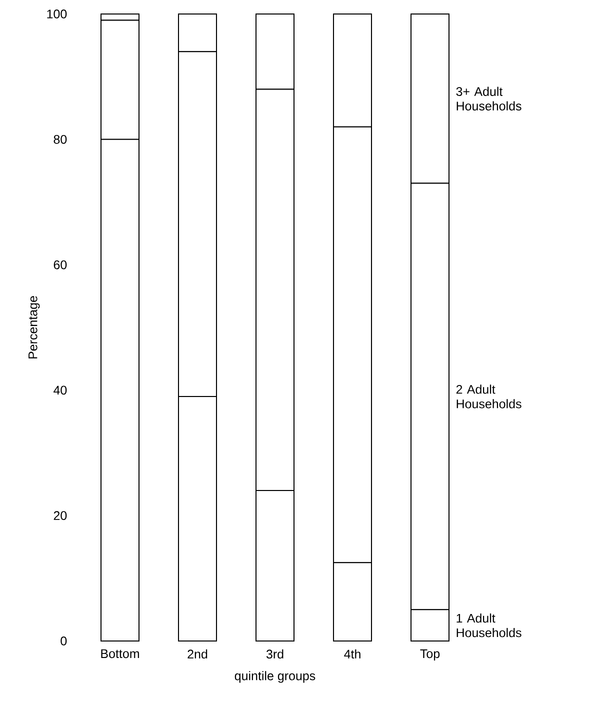 Image resolution: width=591 pixels, height=721 pixels. Describe the element at coordinates (489, 98) in the screenshot. I see `series-label: 3+ Adult Households` at that location.